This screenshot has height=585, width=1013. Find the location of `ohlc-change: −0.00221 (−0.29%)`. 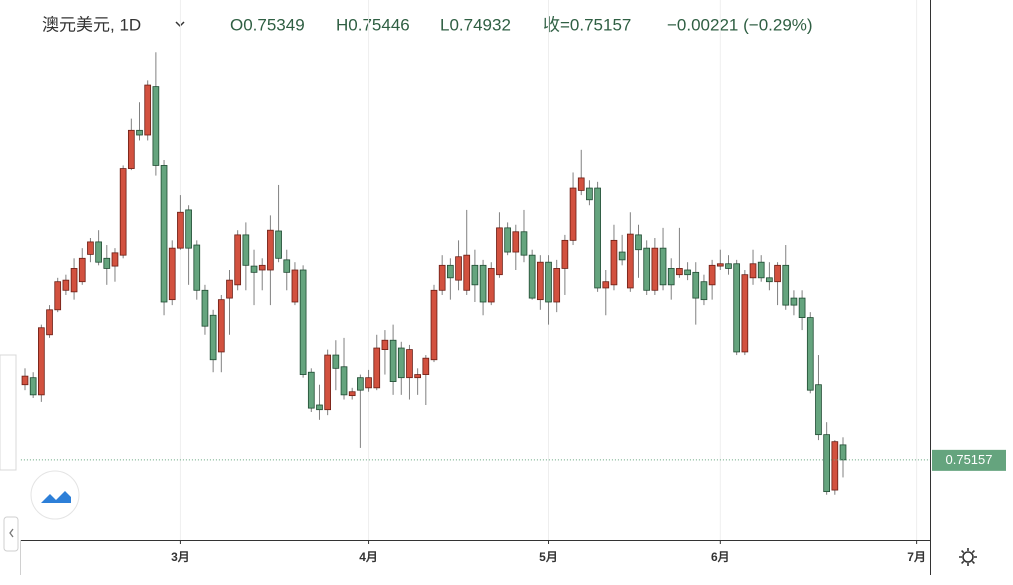

ohlc-change: −0.00221 (−0.29%) is located at coordinates (740, 24).